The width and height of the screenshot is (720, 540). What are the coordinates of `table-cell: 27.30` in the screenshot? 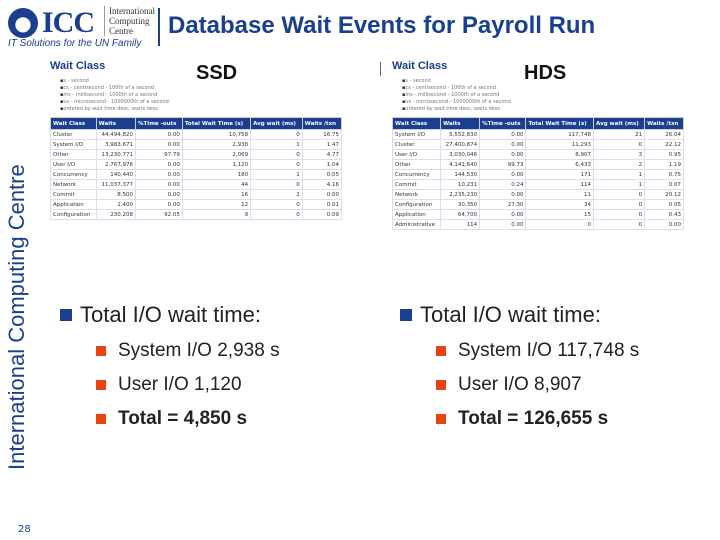 It's located at (503, 204).